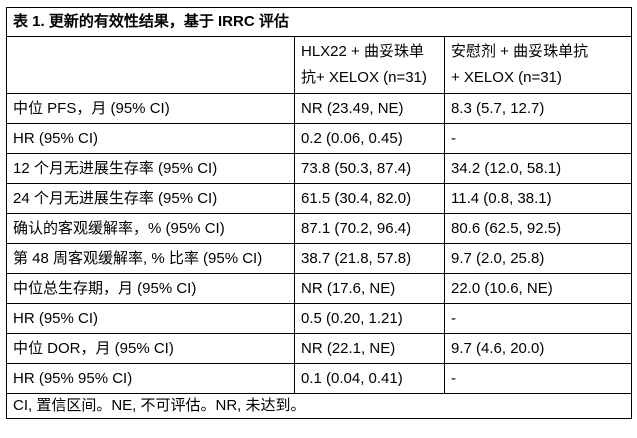 This screenshot has height=438, width=637. I want to click on table-footnote: CI, 置信区间。NE, 不可评估。NR, 未达到。, so click(319, 406).